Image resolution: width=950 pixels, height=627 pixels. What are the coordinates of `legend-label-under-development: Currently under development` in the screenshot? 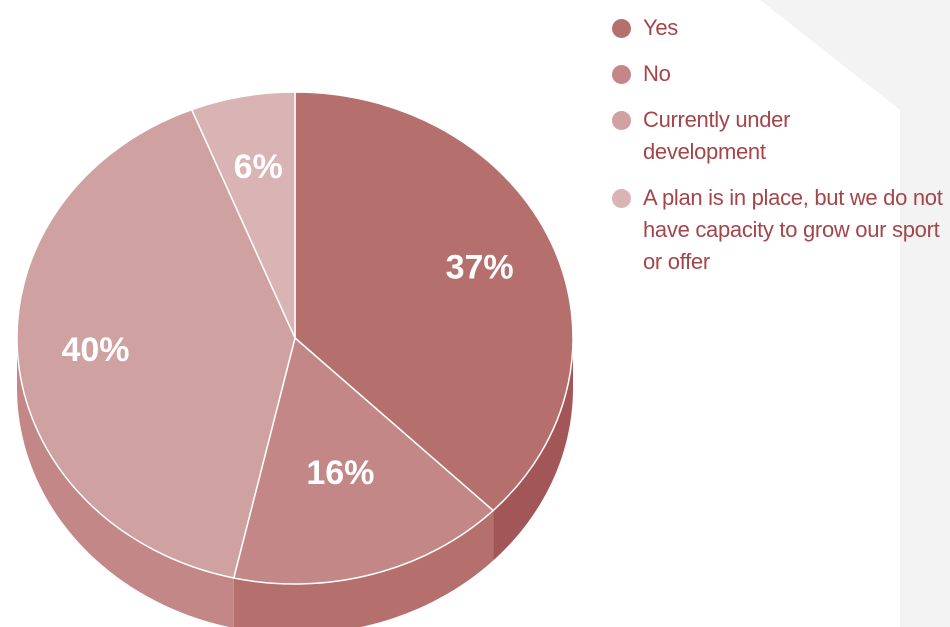 It's located at (717, 135).